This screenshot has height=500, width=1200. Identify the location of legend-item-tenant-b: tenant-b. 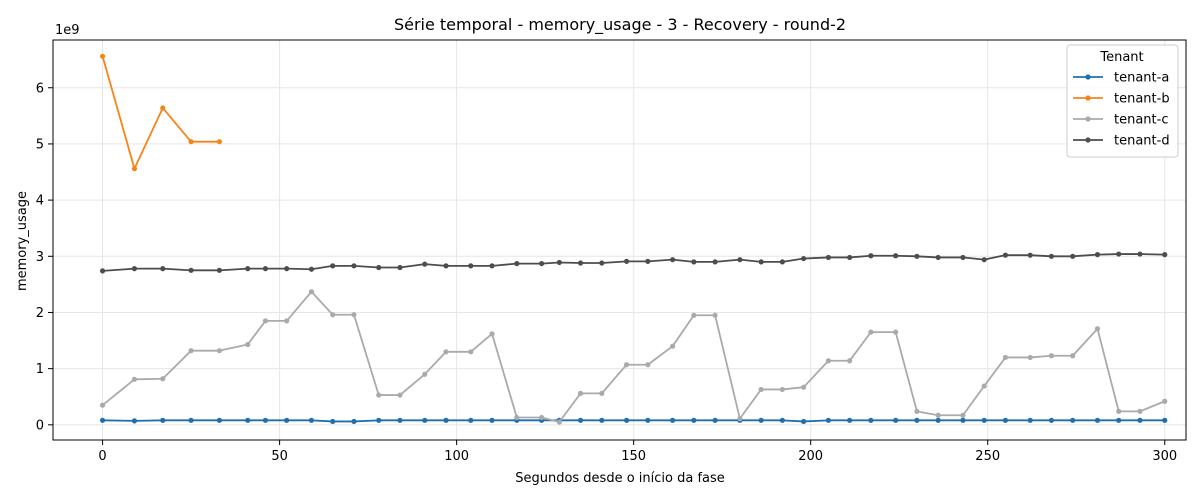
(1121, 99).